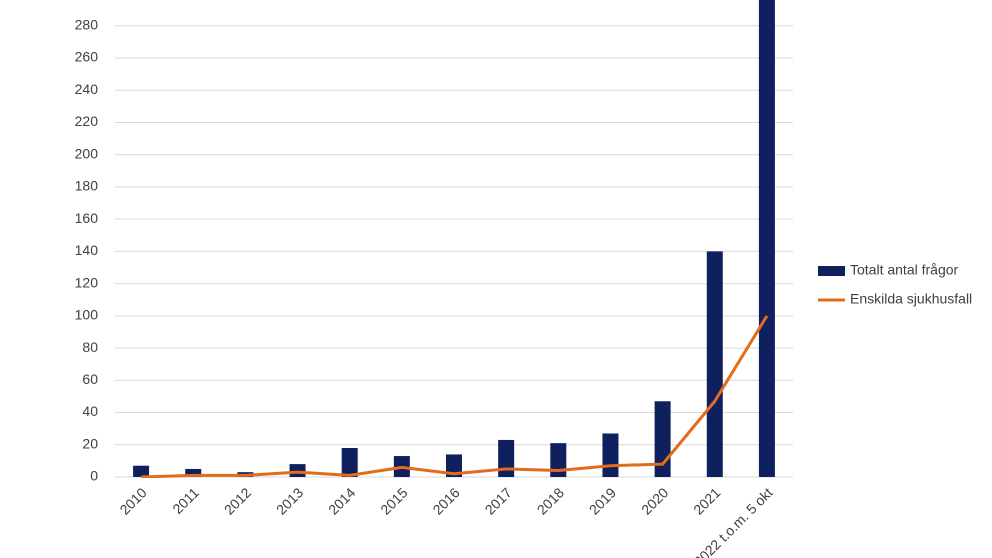 Image resolution: width=992 pixels, height=558 pixels. Describe the element at coordinates (87, 153) in the screenshot. I see `y-tick-label: 200` at that location.